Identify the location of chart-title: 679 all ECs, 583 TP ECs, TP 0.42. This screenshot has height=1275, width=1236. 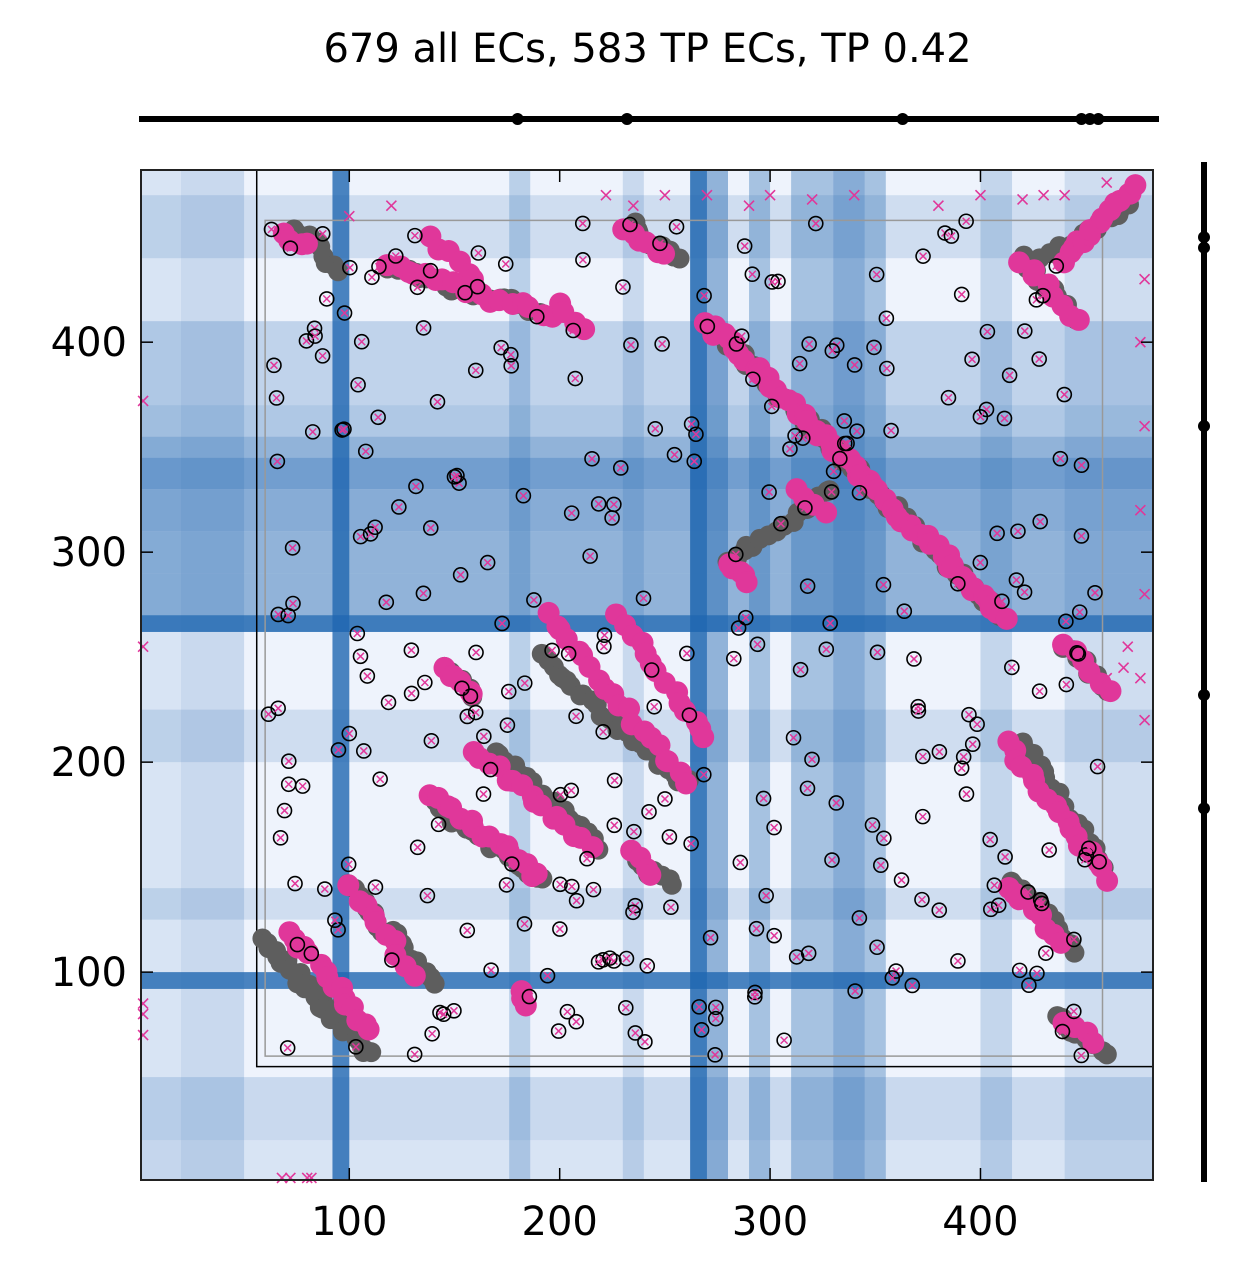
(647, 49).